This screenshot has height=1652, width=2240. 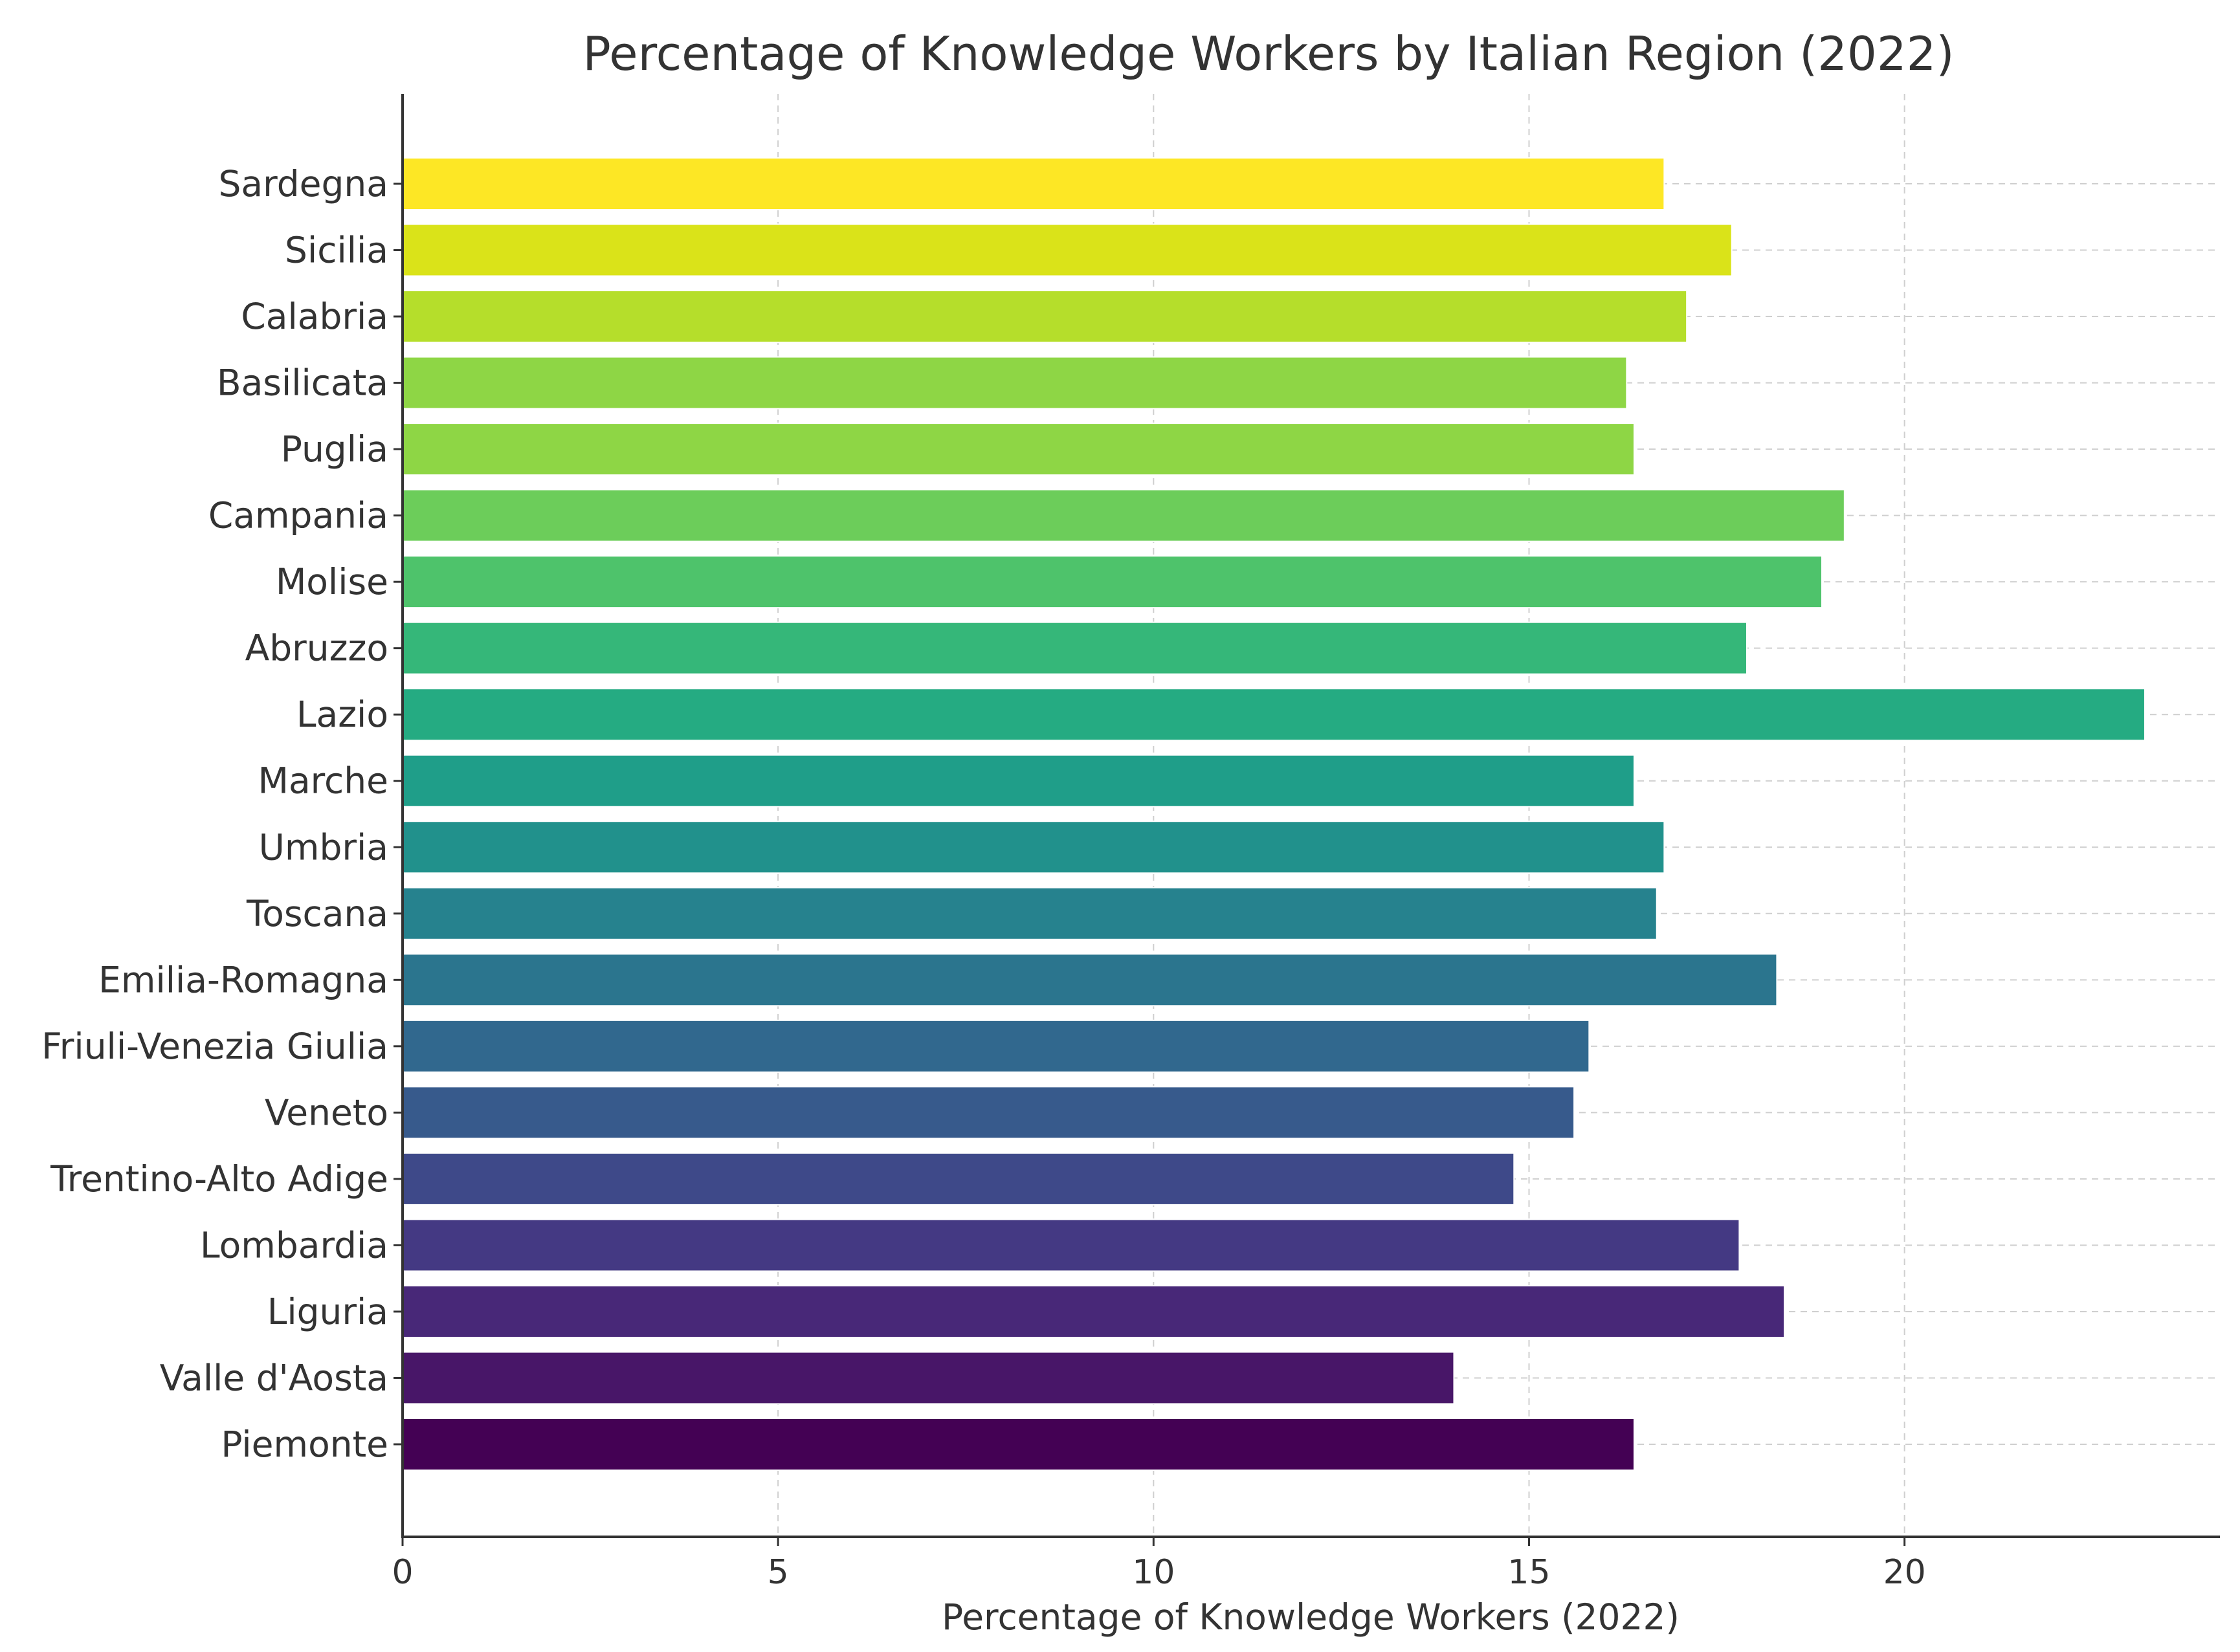 What do you see at coordinates (326, 1112) in the screenshot?
I see `category-label-5: Veneto` at bounding box center [326, 1112].